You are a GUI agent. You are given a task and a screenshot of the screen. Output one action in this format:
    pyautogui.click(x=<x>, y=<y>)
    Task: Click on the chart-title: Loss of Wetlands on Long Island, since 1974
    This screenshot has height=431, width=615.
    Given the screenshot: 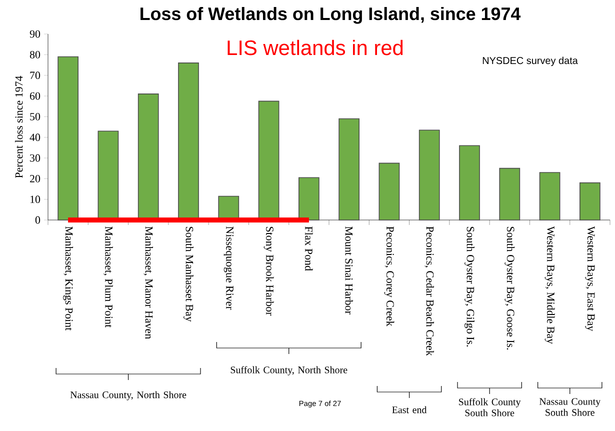 What is the action you would take?
    pyautogui.click(x=330, y=15)
    